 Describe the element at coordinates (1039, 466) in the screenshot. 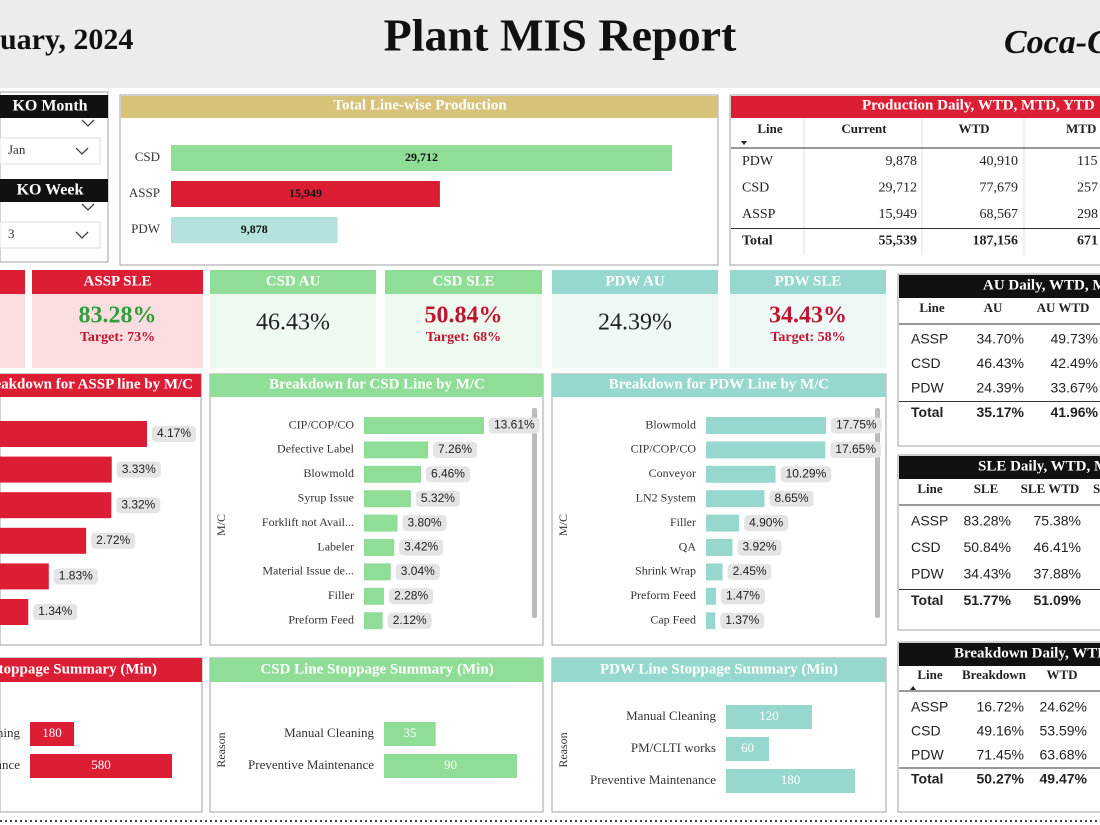

I see `table-title: SLE Daily, WTD, MTD, YTD` at that location.